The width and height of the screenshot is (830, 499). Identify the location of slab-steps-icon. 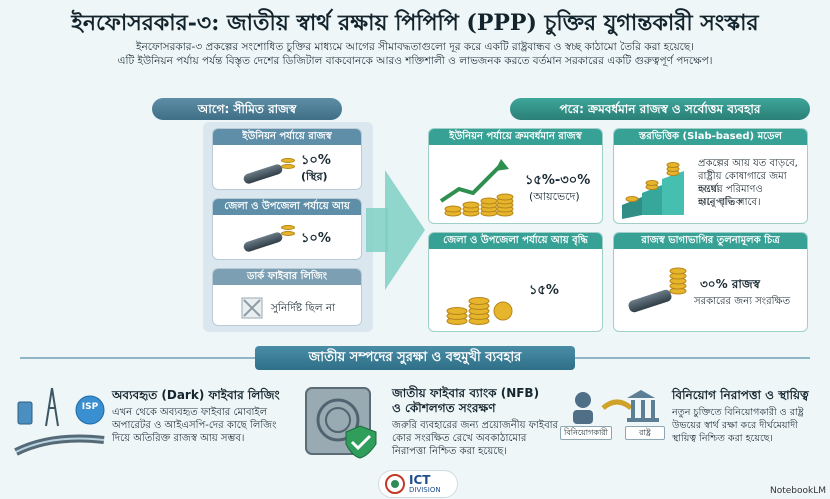
(653, 190).